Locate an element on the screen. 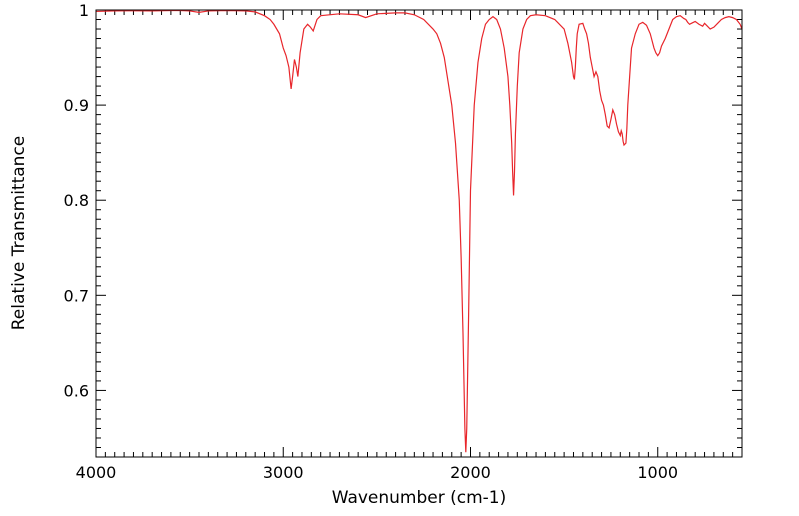 This screenshot has width=799, height=516. y-tick-label: 1 is located at coordinates (84, 10).